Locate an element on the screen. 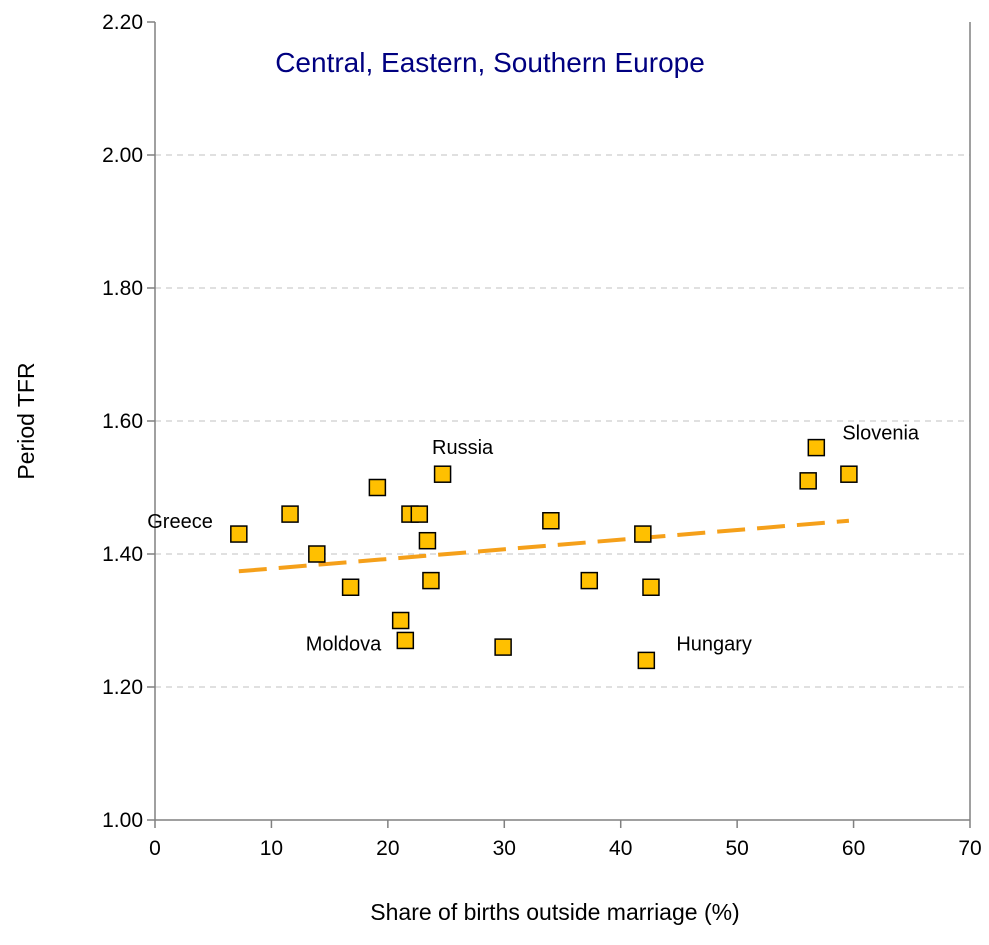 Image resolution: width=989 pixels, height=945 pixels. x-tick-label: 70 is located at coordinates (969, 848).